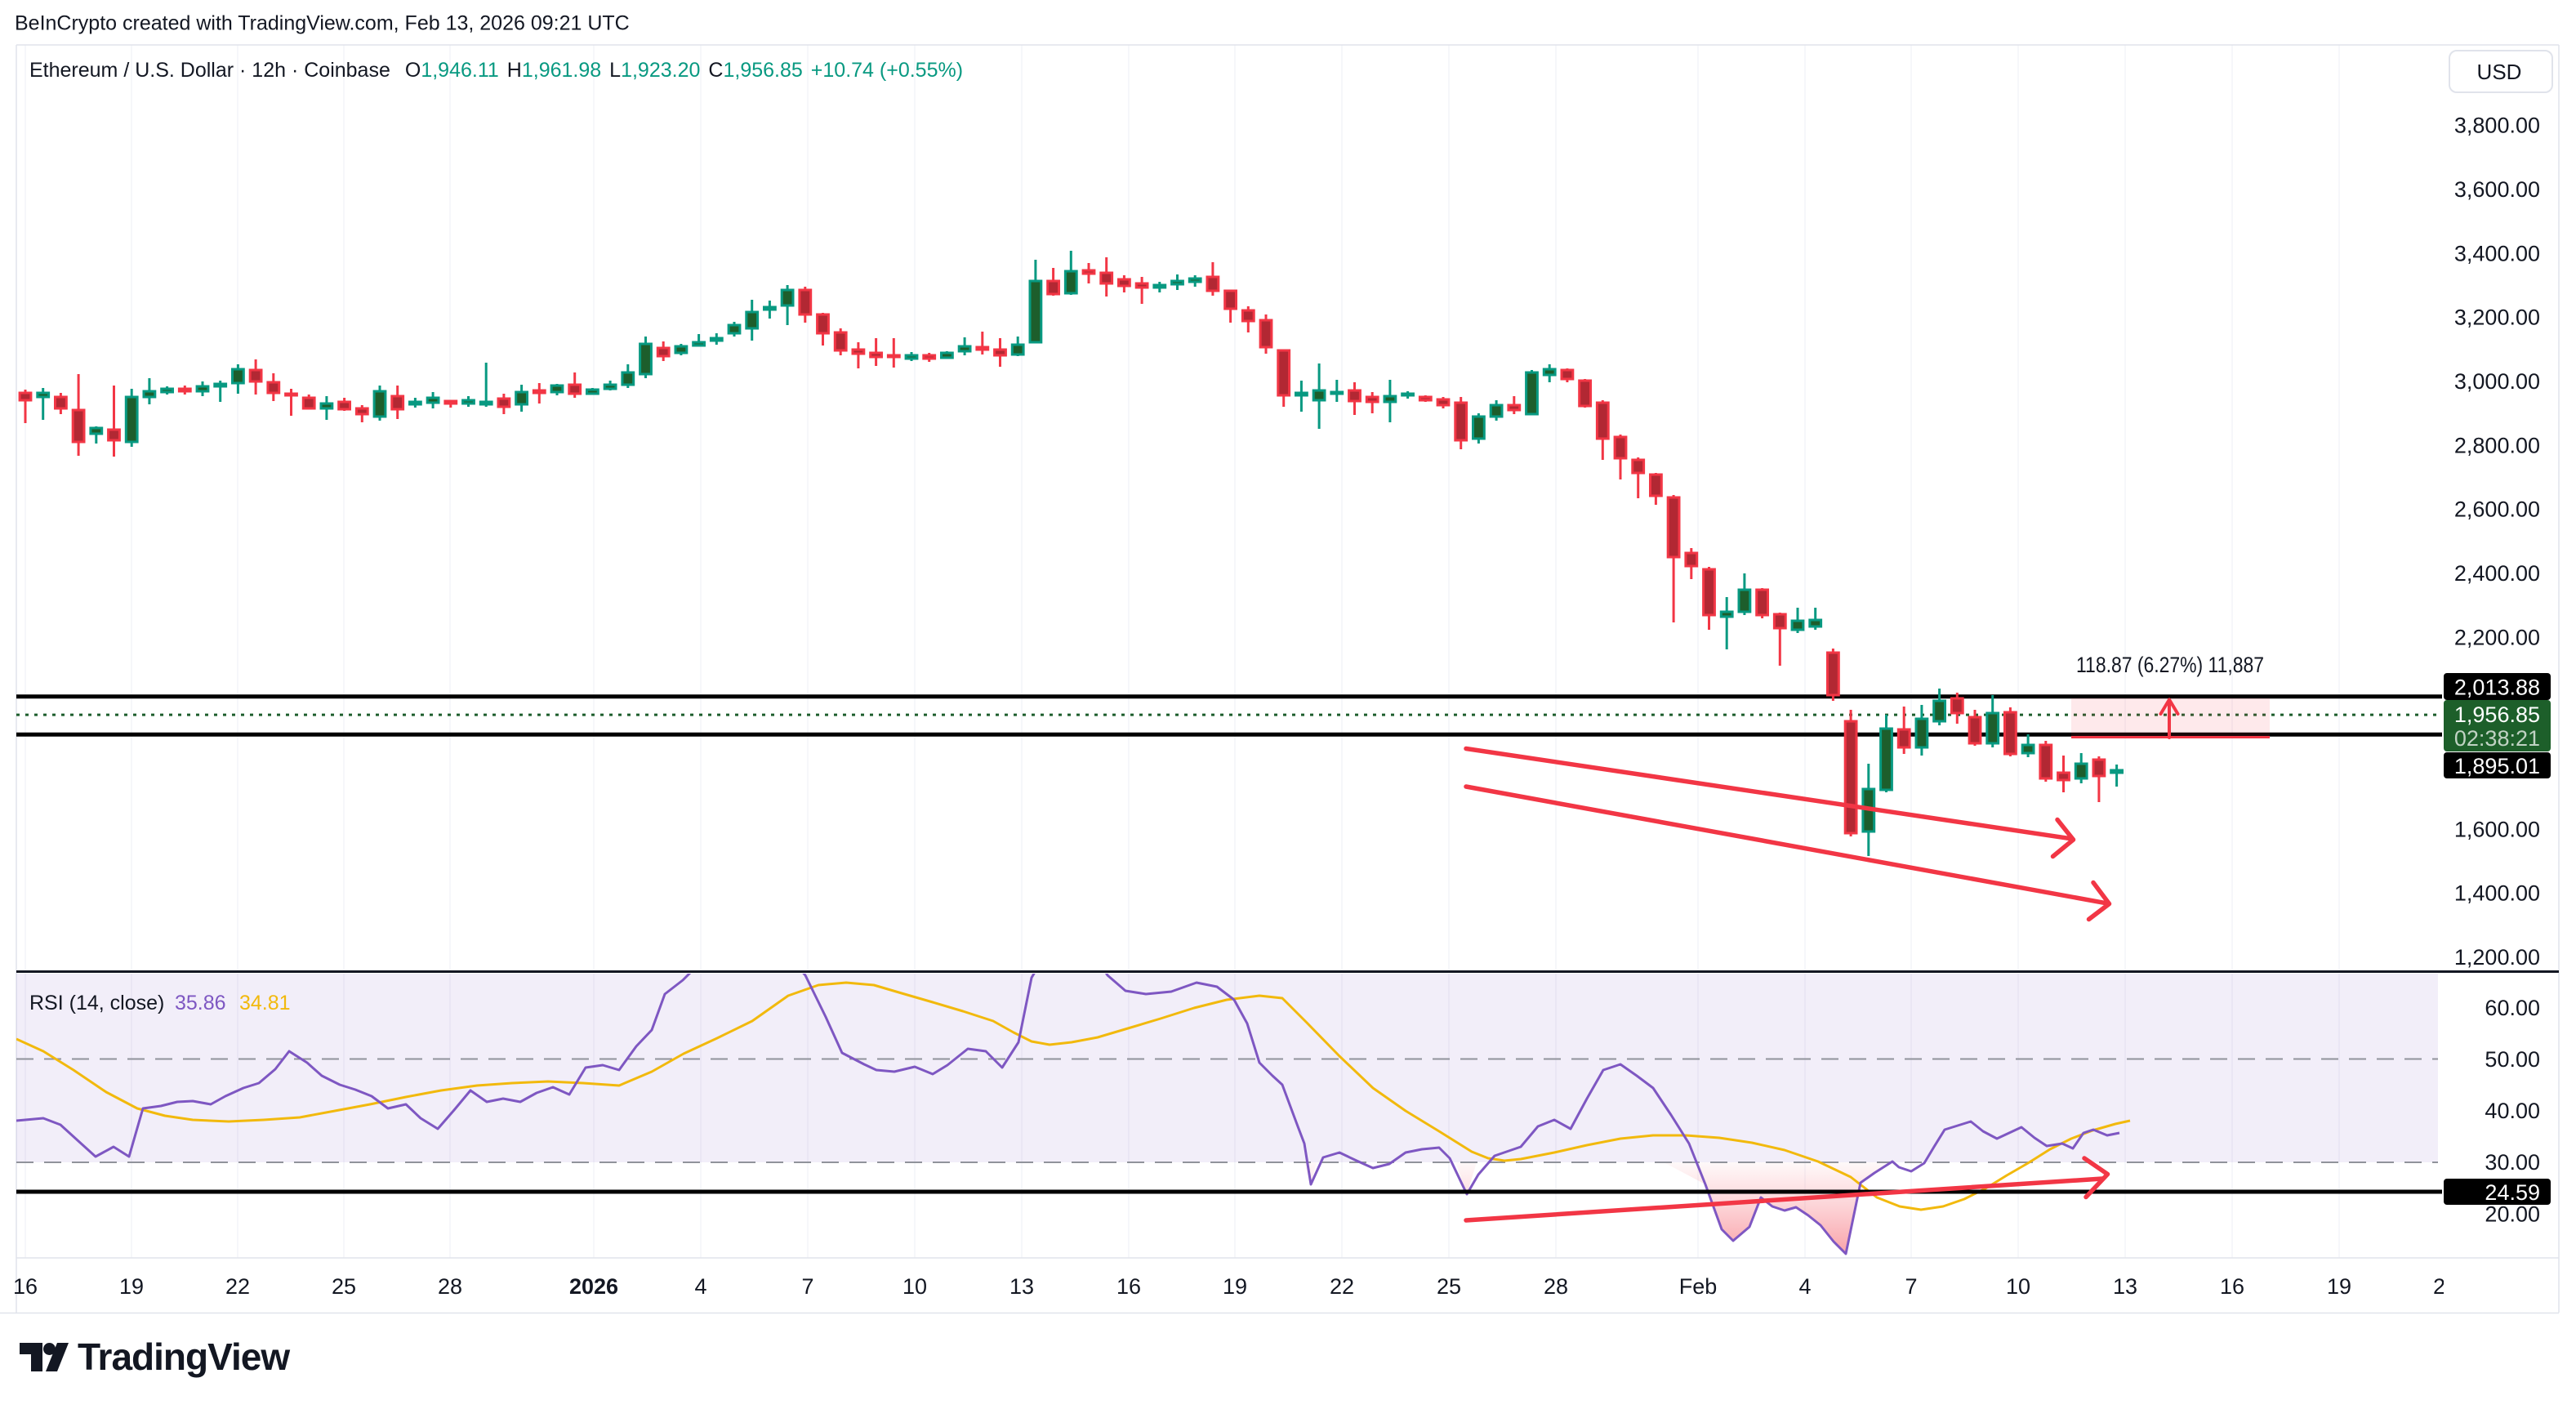 Image resolution: width=2576 pixels, height=1409 pixels. Describe the element at coordinates (1698, 1286) in the screenshot. I see `svg-text: Feb` at that location.